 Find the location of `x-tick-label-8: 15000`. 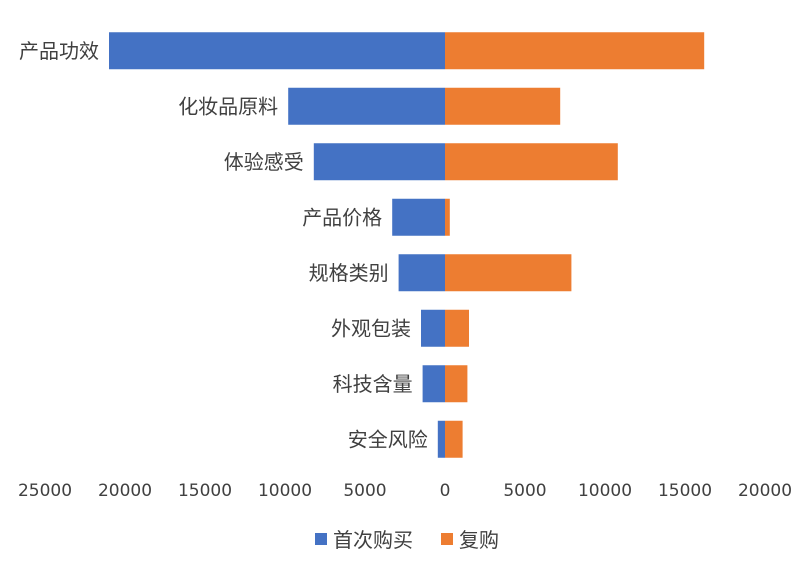

x-tick-label-8: 15000 is located at coordinates (685, 491).